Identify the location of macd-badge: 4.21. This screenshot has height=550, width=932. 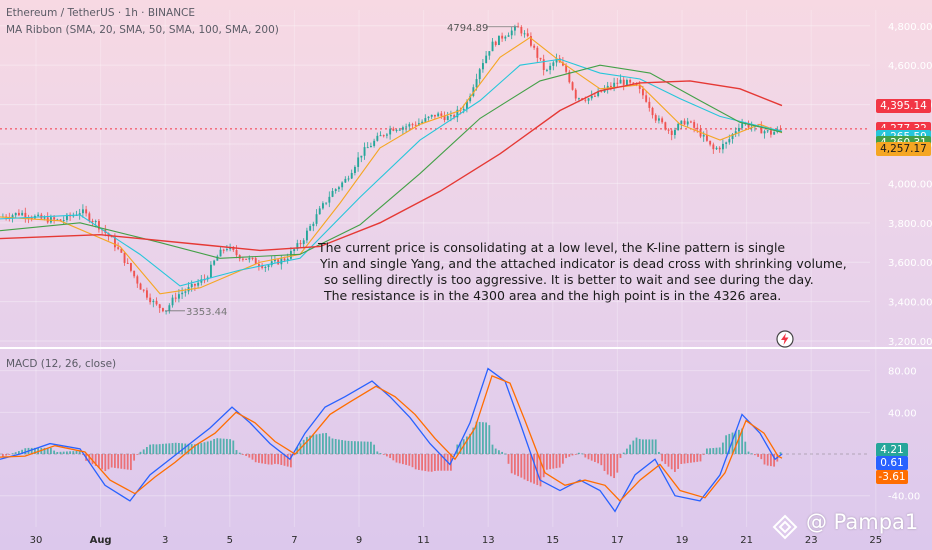
(892, 449).